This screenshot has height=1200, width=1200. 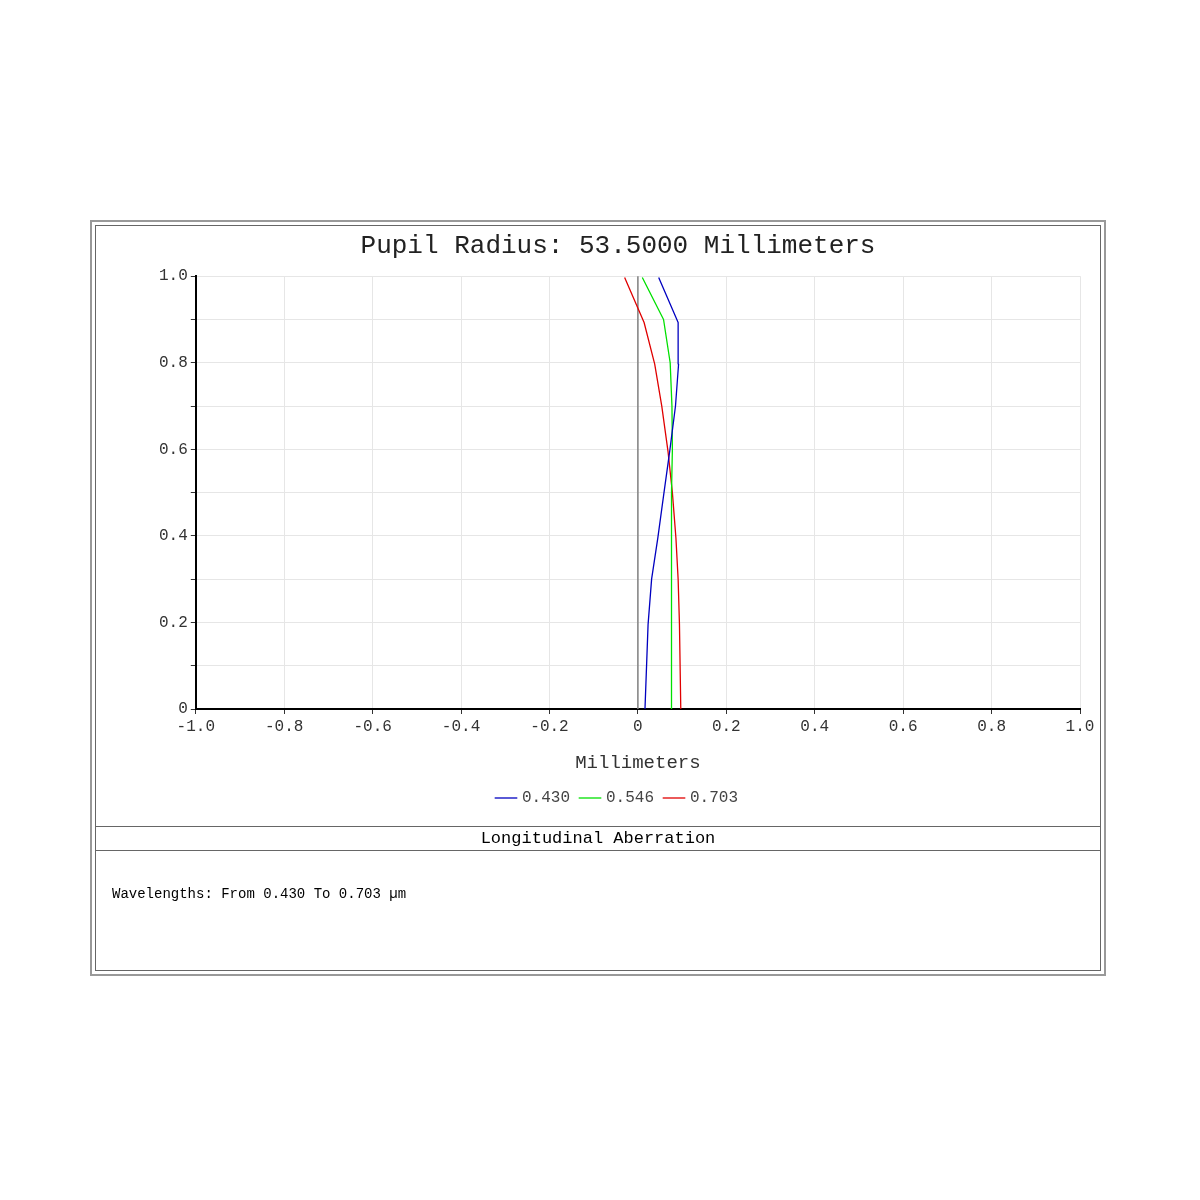 What do you see at coordinates (903, 726) in the screenshot?
I see `x-tick-label: 0.6` at bounding box center [903, 726].